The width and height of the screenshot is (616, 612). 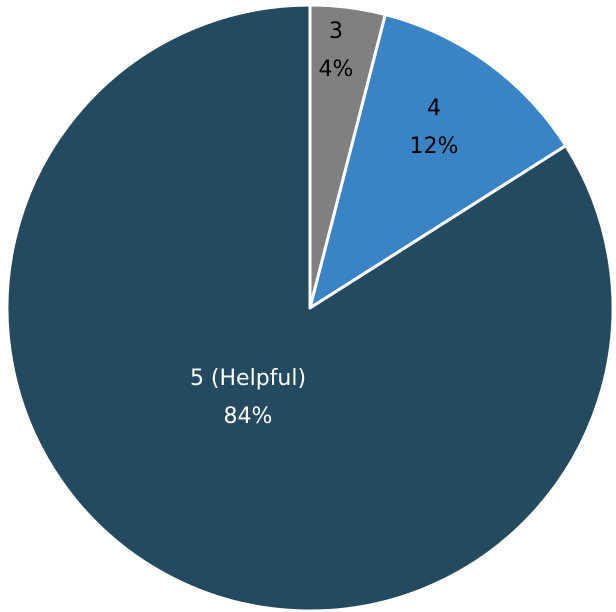 I want to click on slice-percent-label: 84%, so click(x=248, y=416).